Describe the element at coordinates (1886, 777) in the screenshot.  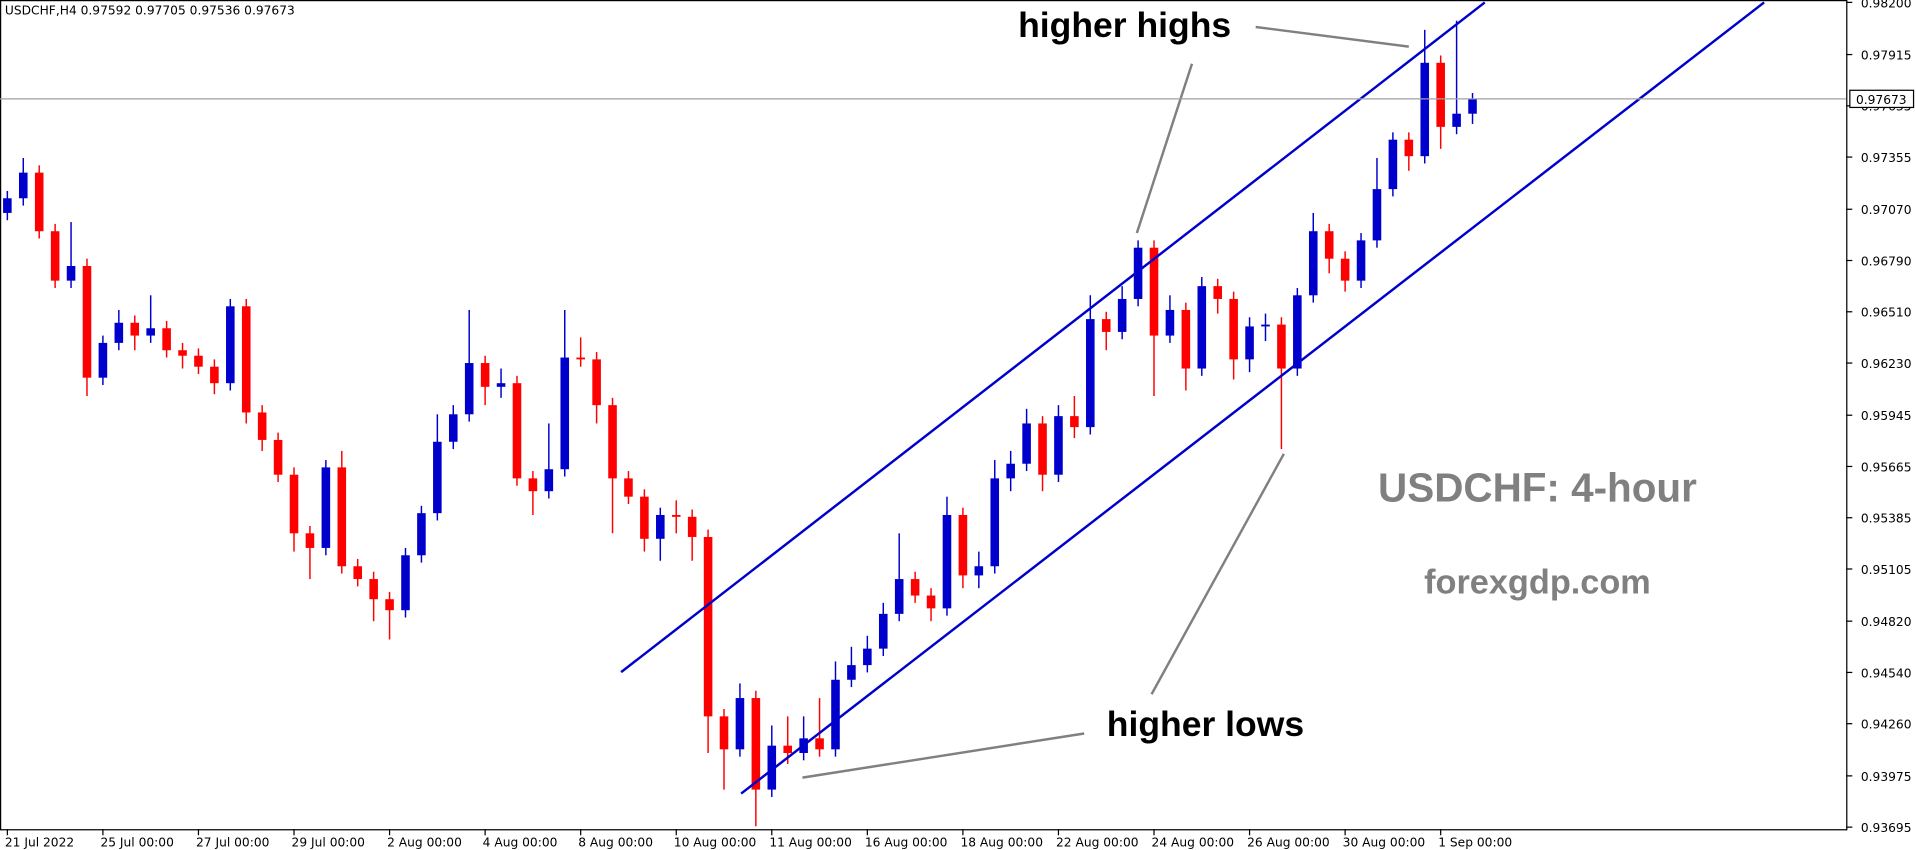
I see `y-tick-label: 0.93975` at that location.